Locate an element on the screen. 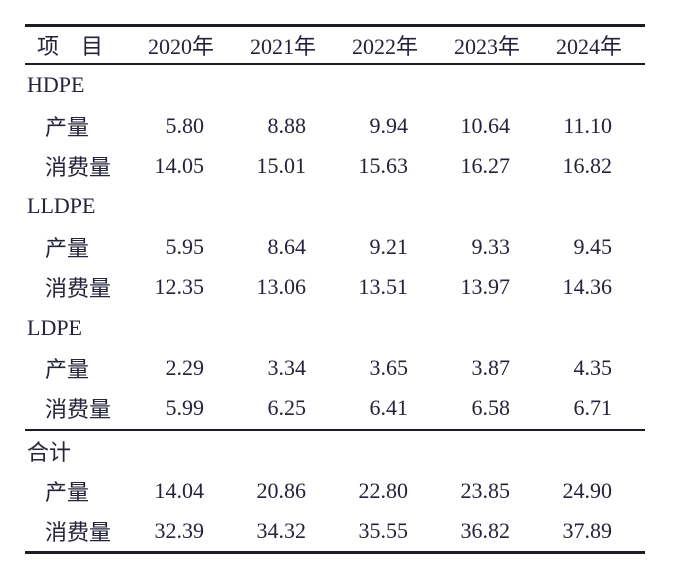  column-header-year-2023: 2023年 is located at coordinates (486, 46).